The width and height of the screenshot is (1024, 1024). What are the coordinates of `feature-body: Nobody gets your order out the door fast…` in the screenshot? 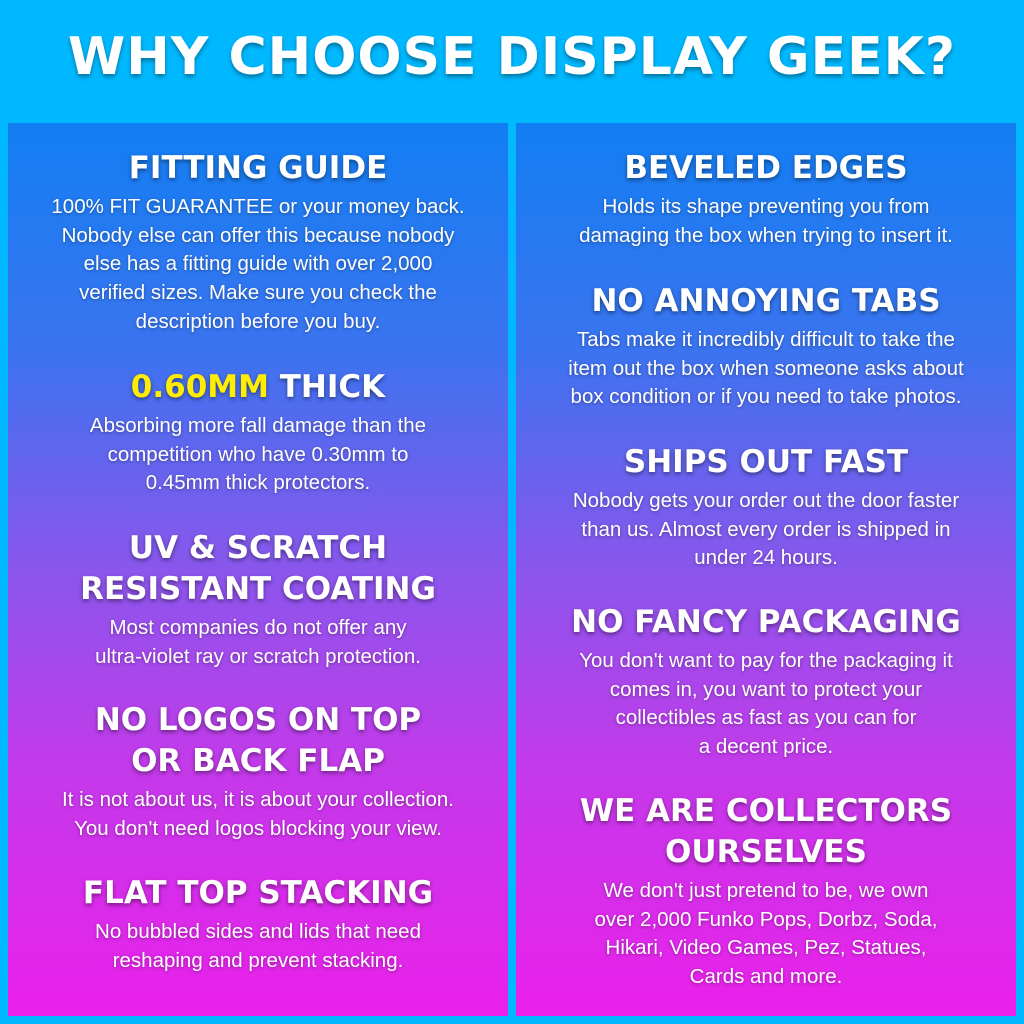 It's located at (766, 529).